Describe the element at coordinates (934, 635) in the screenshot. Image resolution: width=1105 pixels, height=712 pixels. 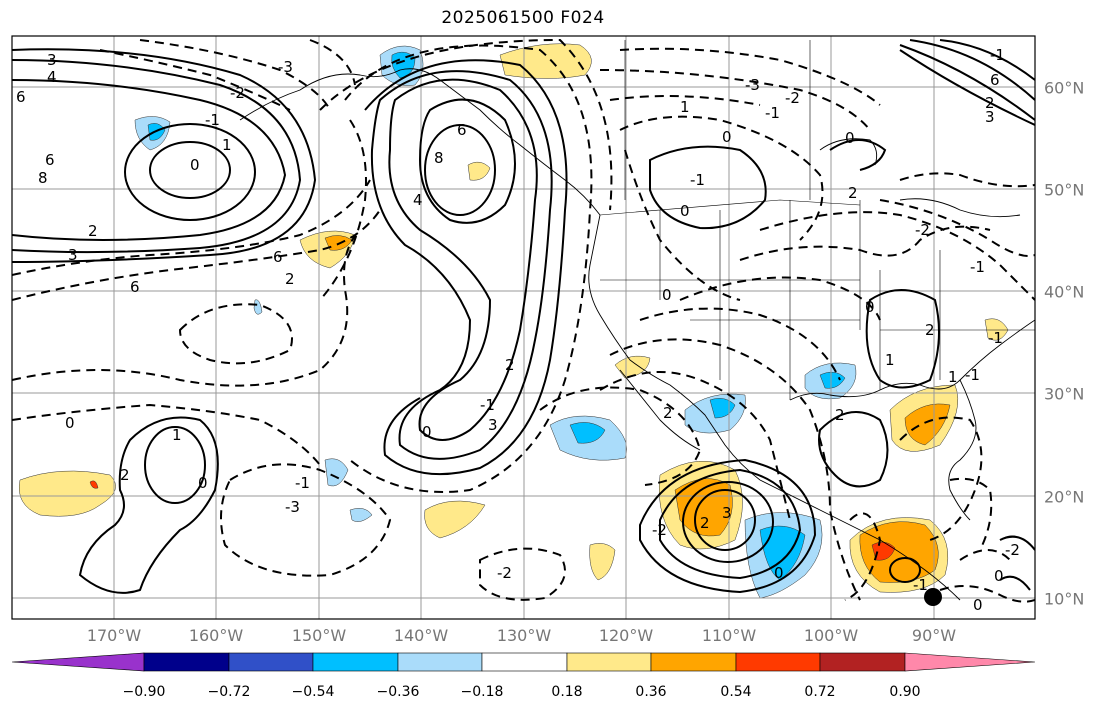
I see `lon-label: 90°W` at that location.